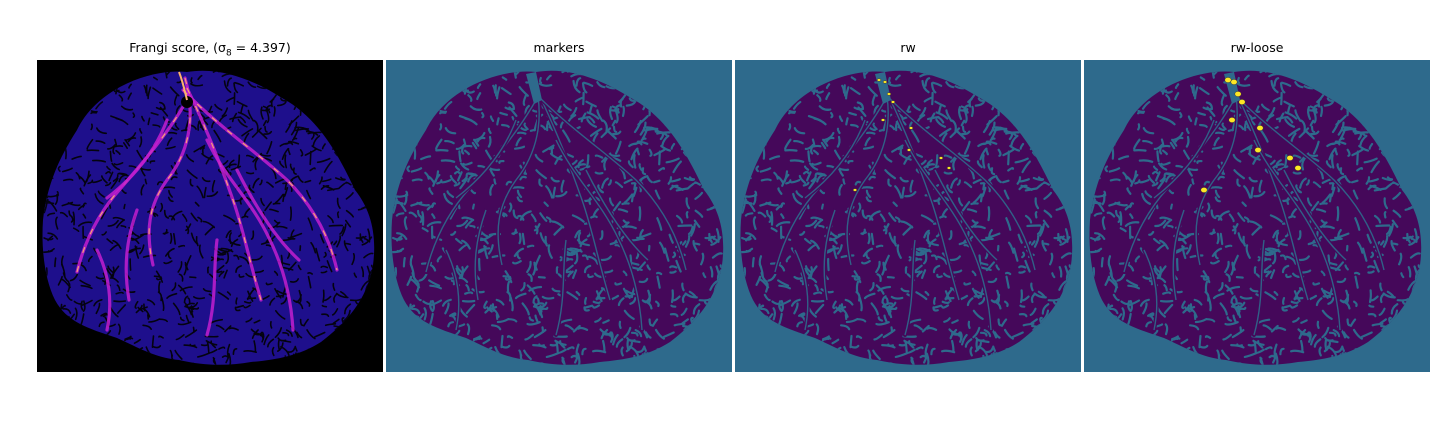  Describe the element at coordinates (559, 47) in the screenshot. I see `panel-title: markers` at that location.